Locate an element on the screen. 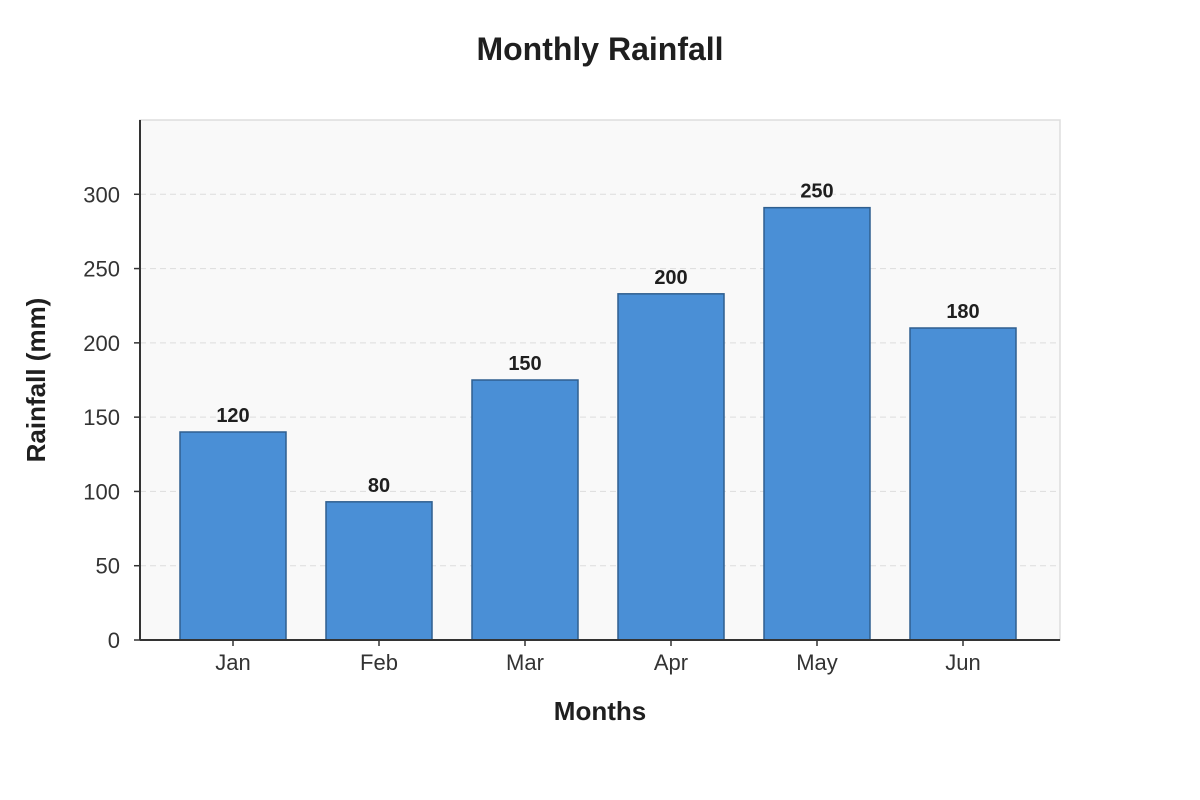  y-tick-label: 150 is located at coordinates (101, 417).